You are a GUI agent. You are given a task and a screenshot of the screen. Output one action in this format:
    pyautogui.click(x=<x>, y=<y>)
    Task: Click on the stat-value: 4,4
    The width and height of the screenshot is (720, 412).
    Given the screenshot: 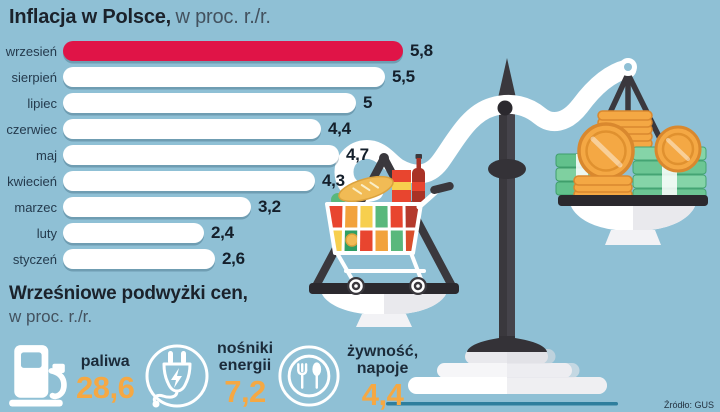 What is the action you would take?
    pyautogui.click(x=382, y=394)
    